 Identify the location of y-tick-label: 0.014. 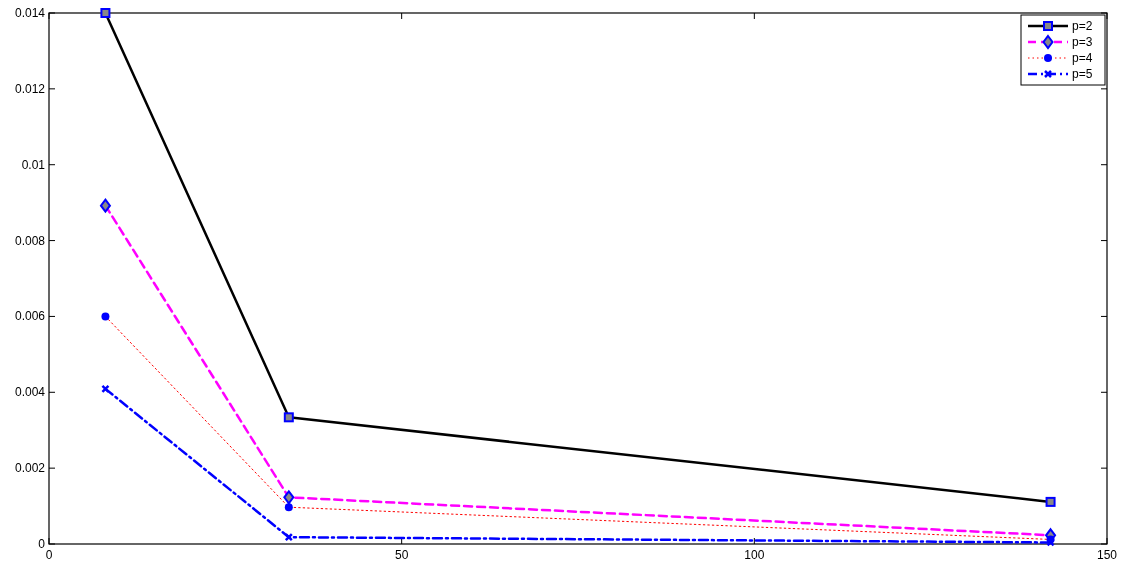
(30, 13).